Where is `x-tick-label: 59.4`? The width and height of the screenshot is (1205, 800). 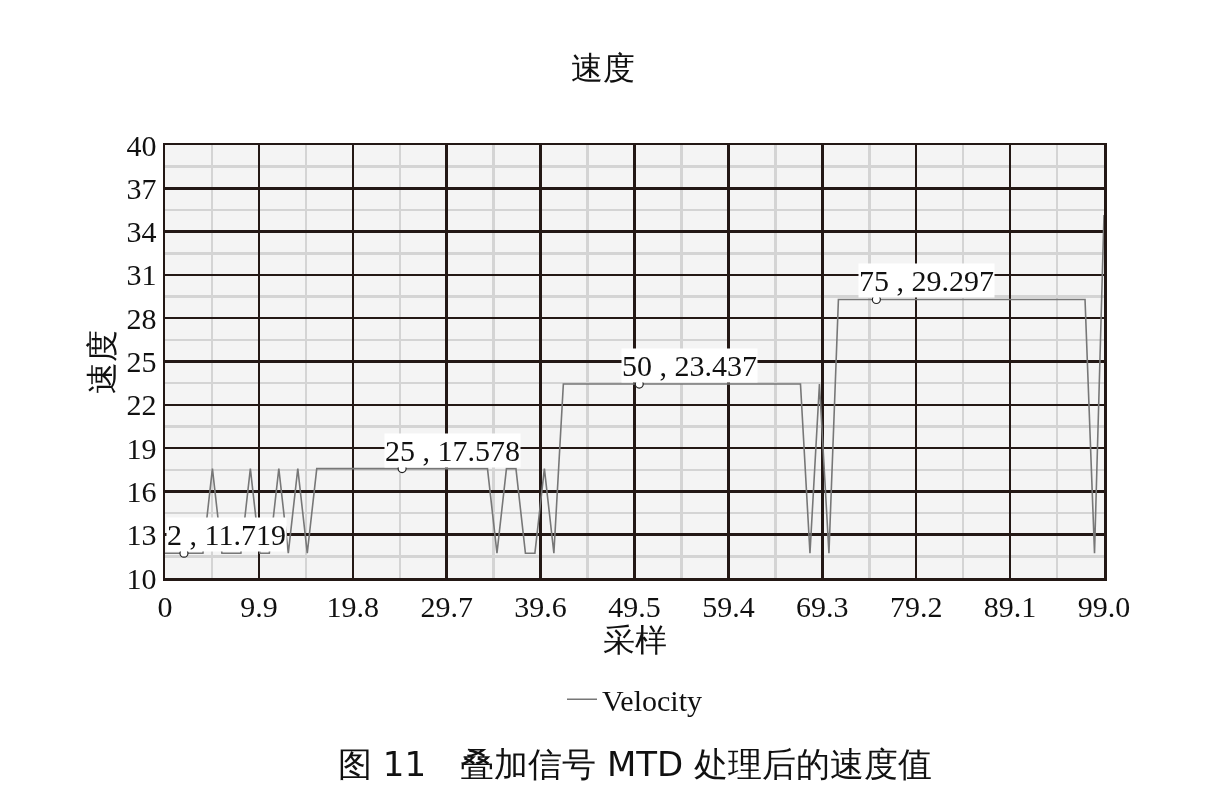
x-tick-label: 59.4 is located at coordinates (728, 606).